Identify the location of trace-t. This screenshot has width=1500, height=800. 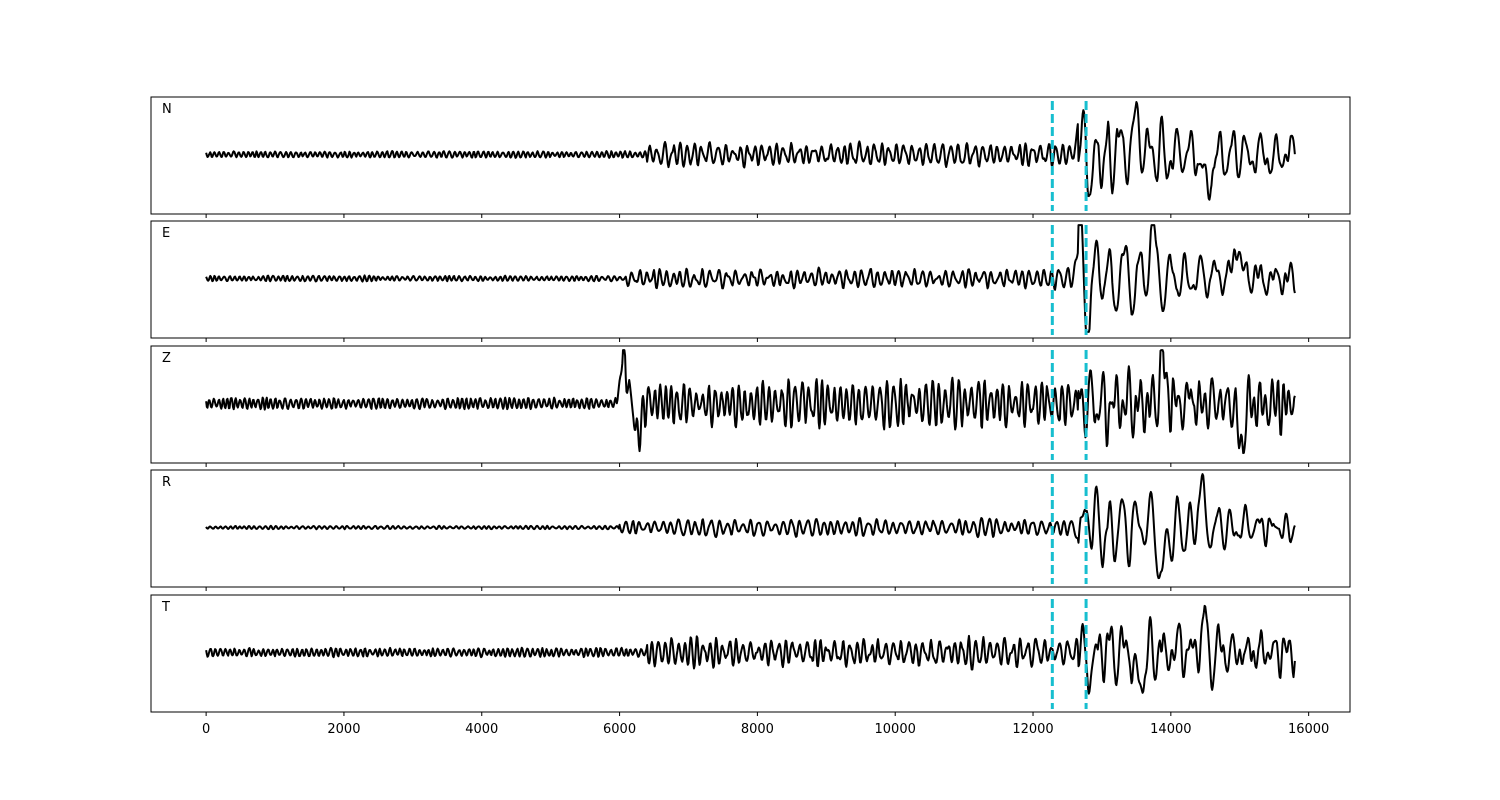
(750, 649).